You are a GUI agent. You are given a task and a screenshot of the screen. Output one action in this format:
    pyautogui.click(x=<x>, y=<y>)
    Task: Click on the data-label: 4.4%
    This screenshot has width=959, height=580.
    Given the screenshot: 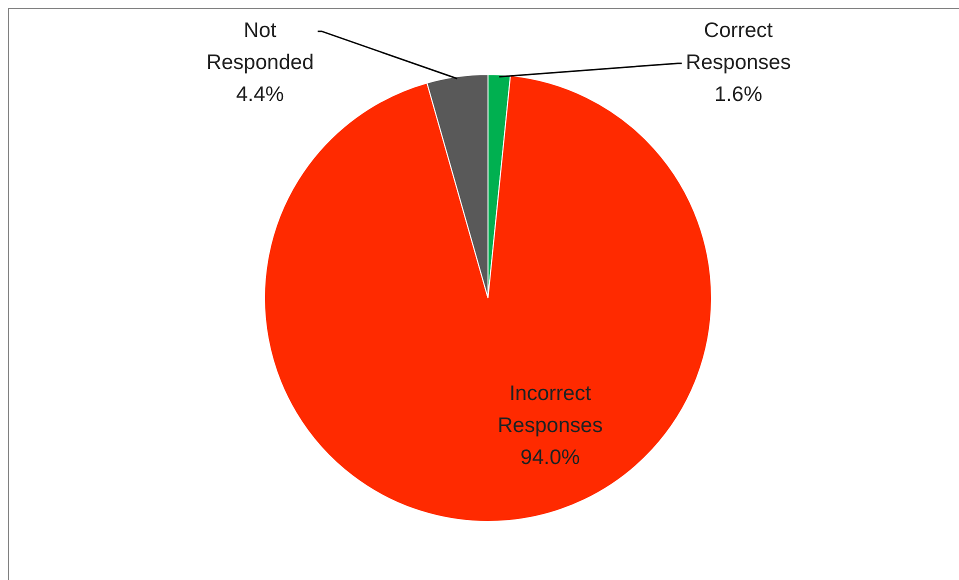 What is the action you would take?
    pyautogui.click(x=260, y=94)
    